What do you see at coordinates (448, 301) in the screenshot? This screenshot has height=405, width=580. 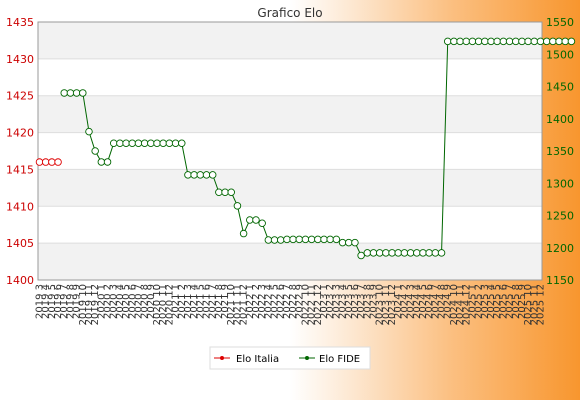 I see `x-tick-label: 2024 9` at bounding box center [448, 301].